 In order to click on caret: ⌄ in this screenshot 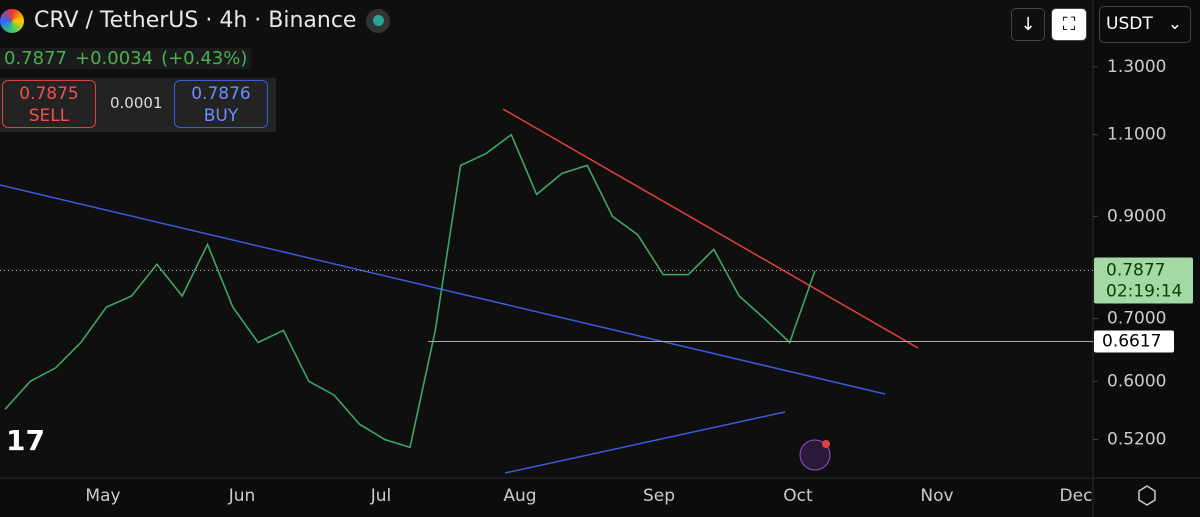, I will do `click(1174, 24)`.